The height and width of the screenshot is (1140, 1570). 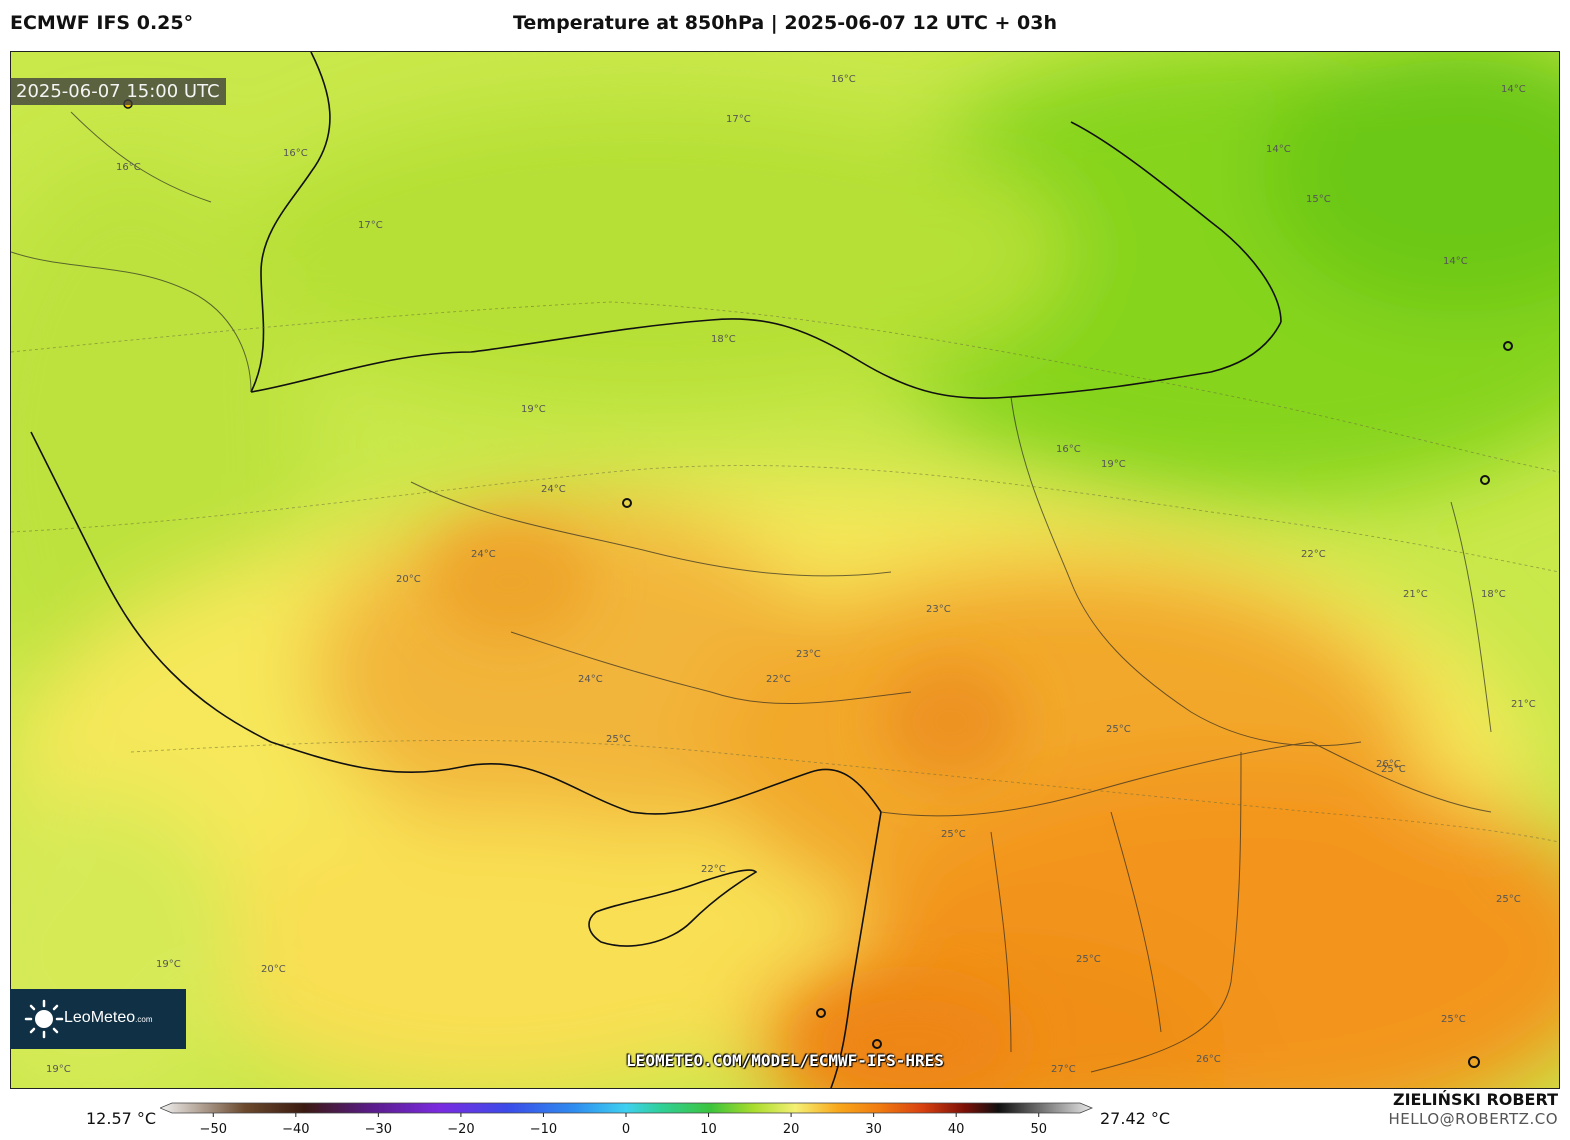 I want to click on colorbar-tick-label: 0, so click(x=626, y=1129).